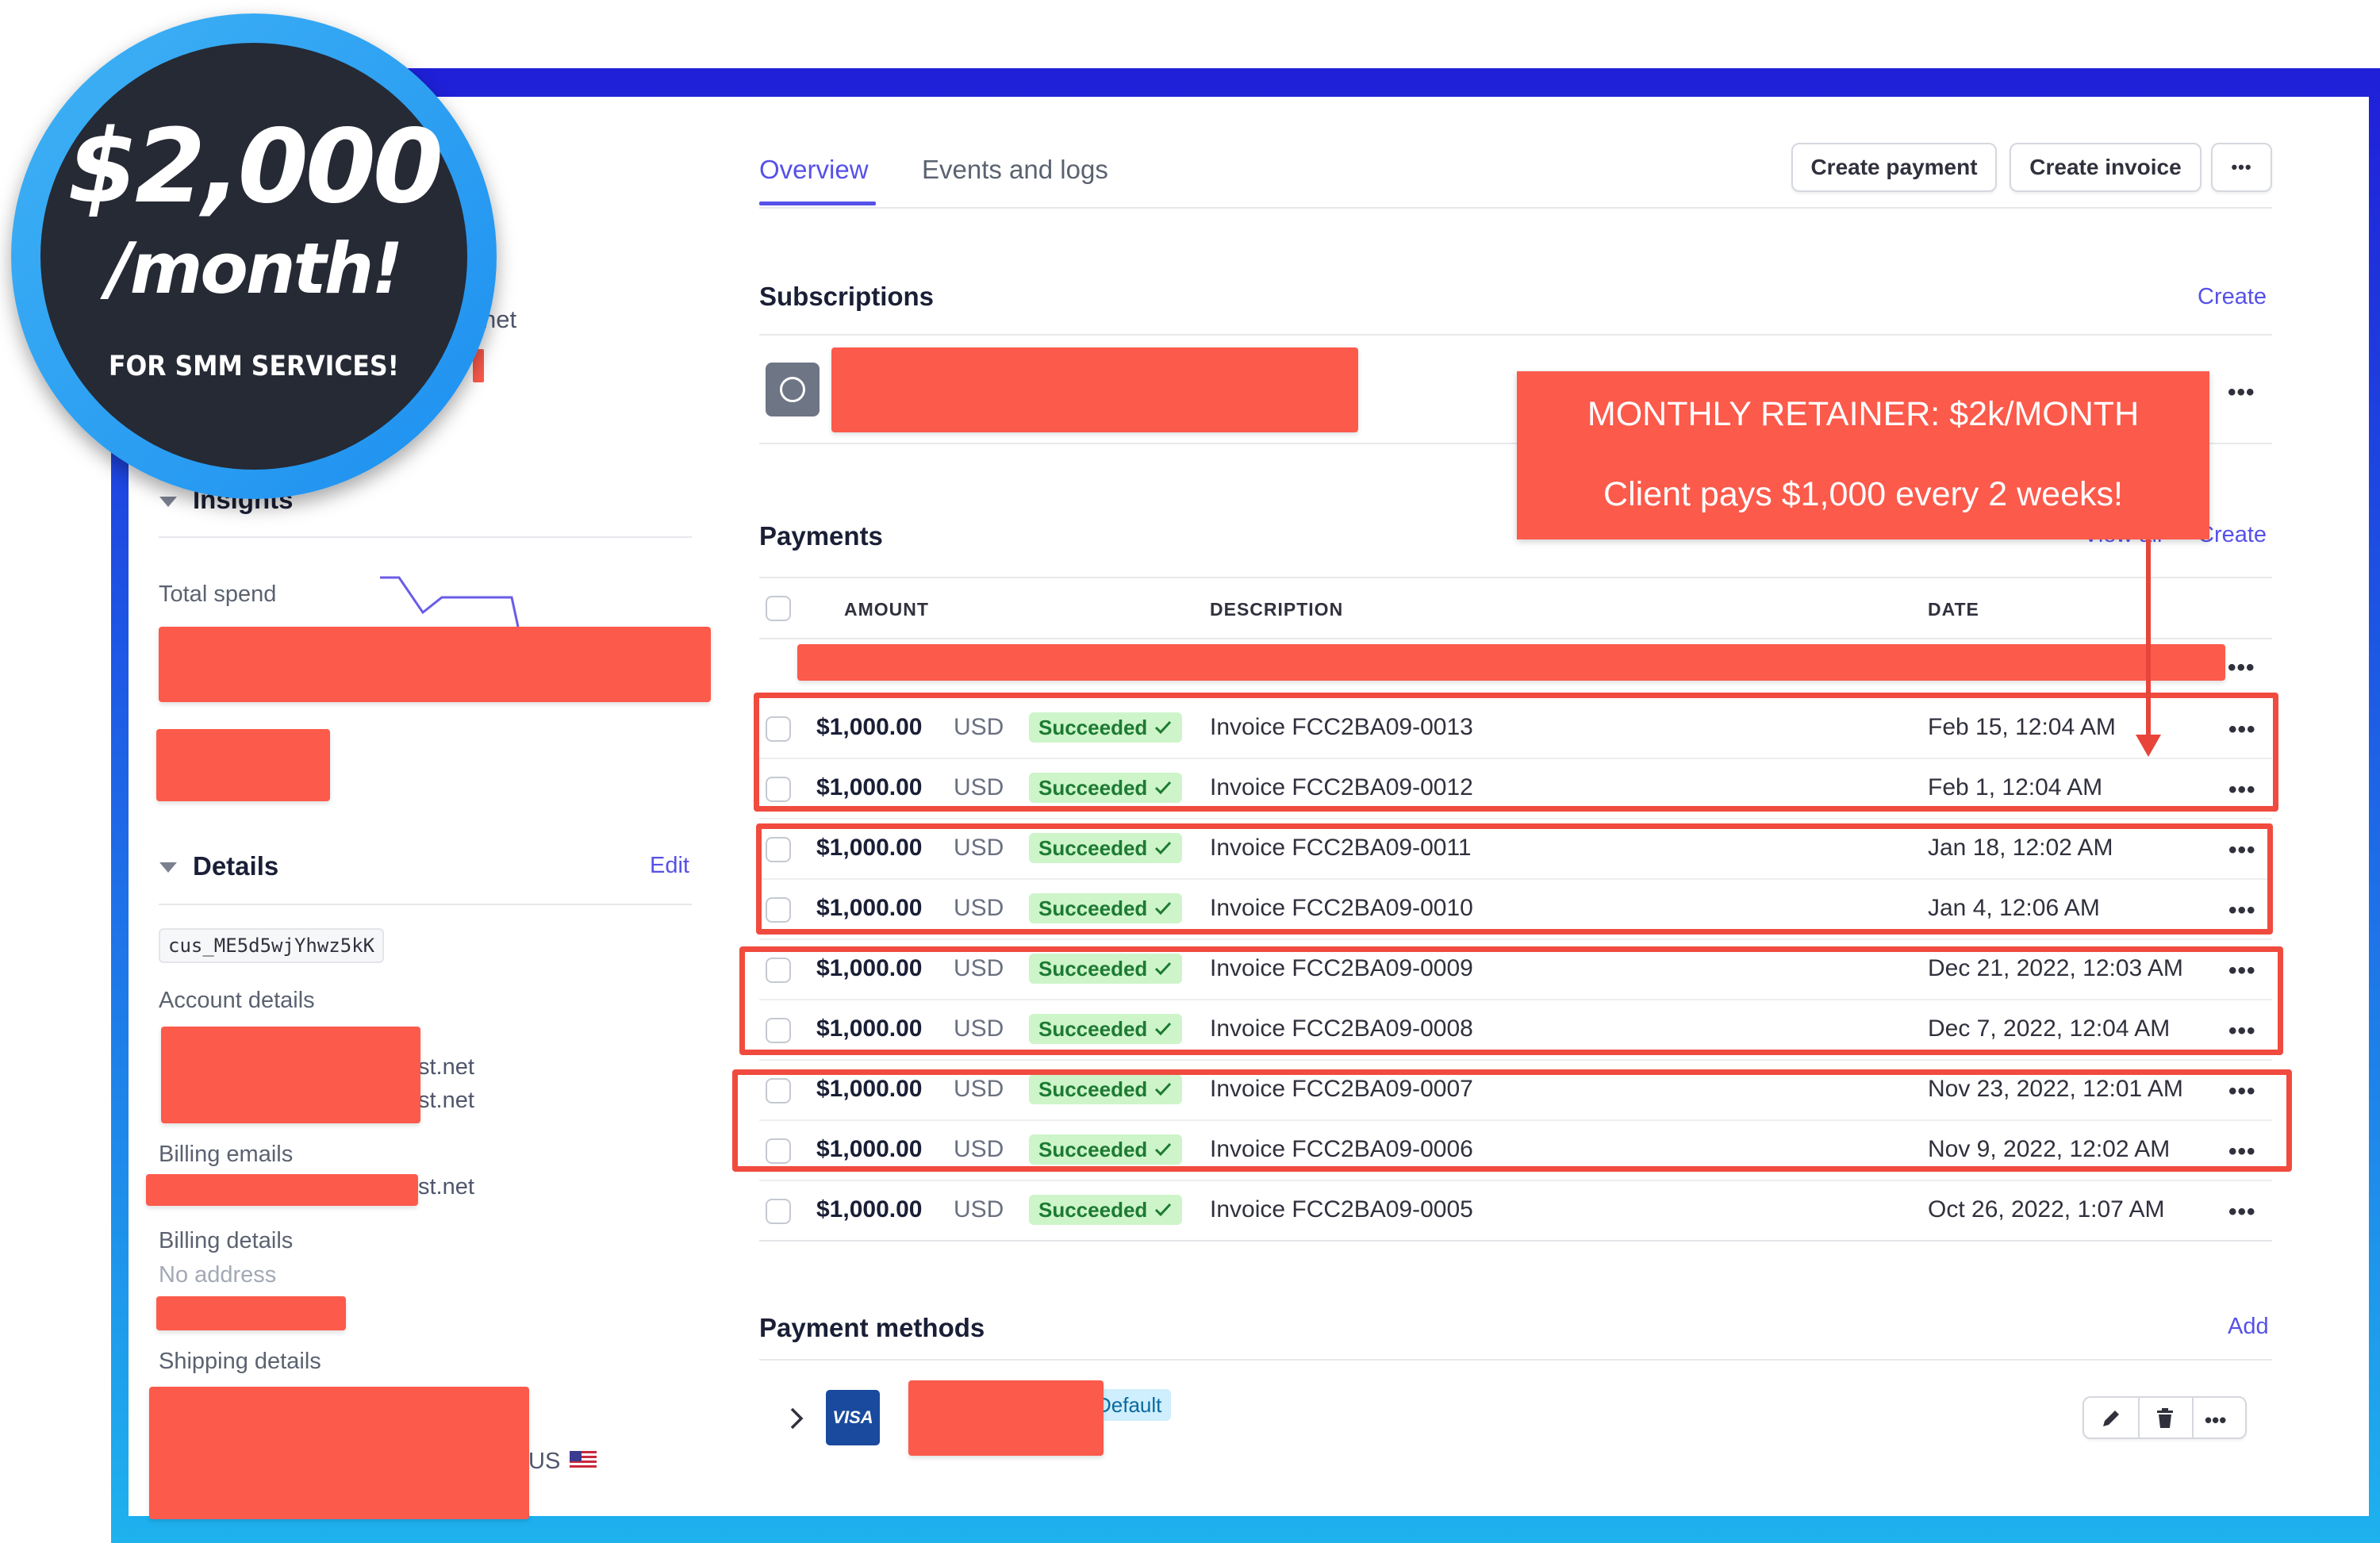 The width and height of the screenshot is (2380, 1543). Describe the element at coordinates (1341, 727) in the screenshot. I see `payment-description: Invoice FCC2BA09-0013` at that location.